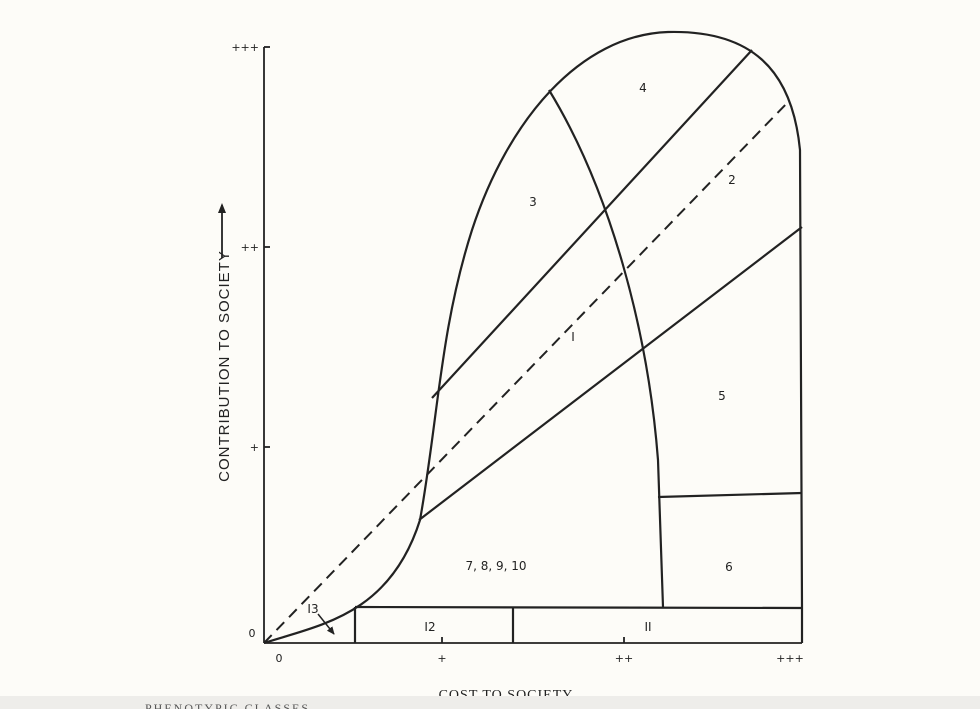  I want to click on bottom-band, so click(490, 702).